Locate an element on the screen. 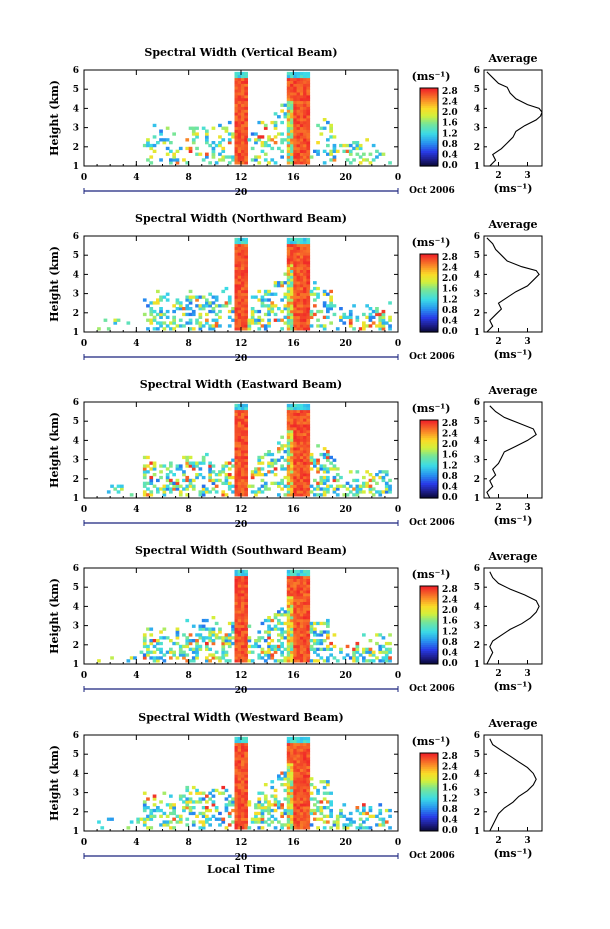 This screenshot has width=610, height=929. colorbar-tick-label: 2.8 is located at coordinates (450, 424).